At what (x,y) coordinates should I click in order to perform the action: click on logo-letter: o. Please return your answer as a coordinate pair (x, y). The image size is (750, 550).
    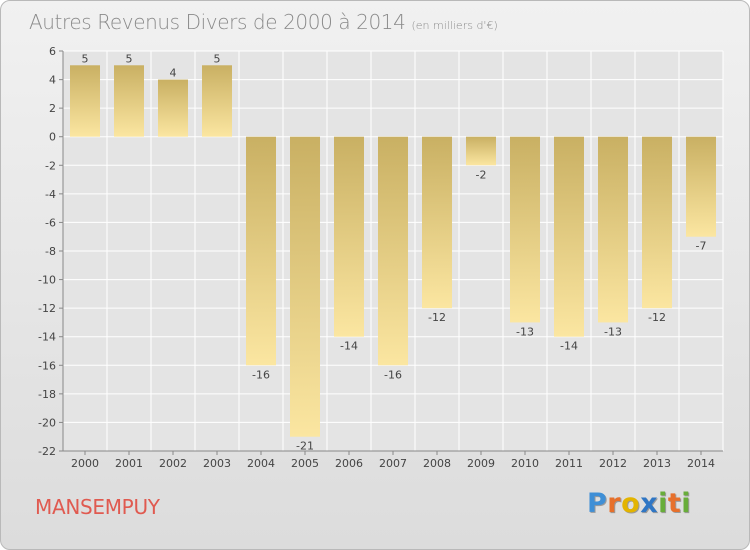
    Looking at the image, I should click on (631, 503).